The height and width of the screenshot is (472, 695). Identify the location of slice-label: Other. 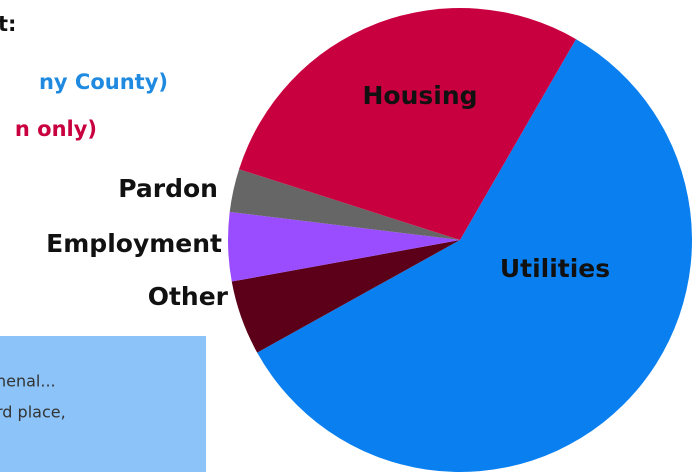
(188, 296).